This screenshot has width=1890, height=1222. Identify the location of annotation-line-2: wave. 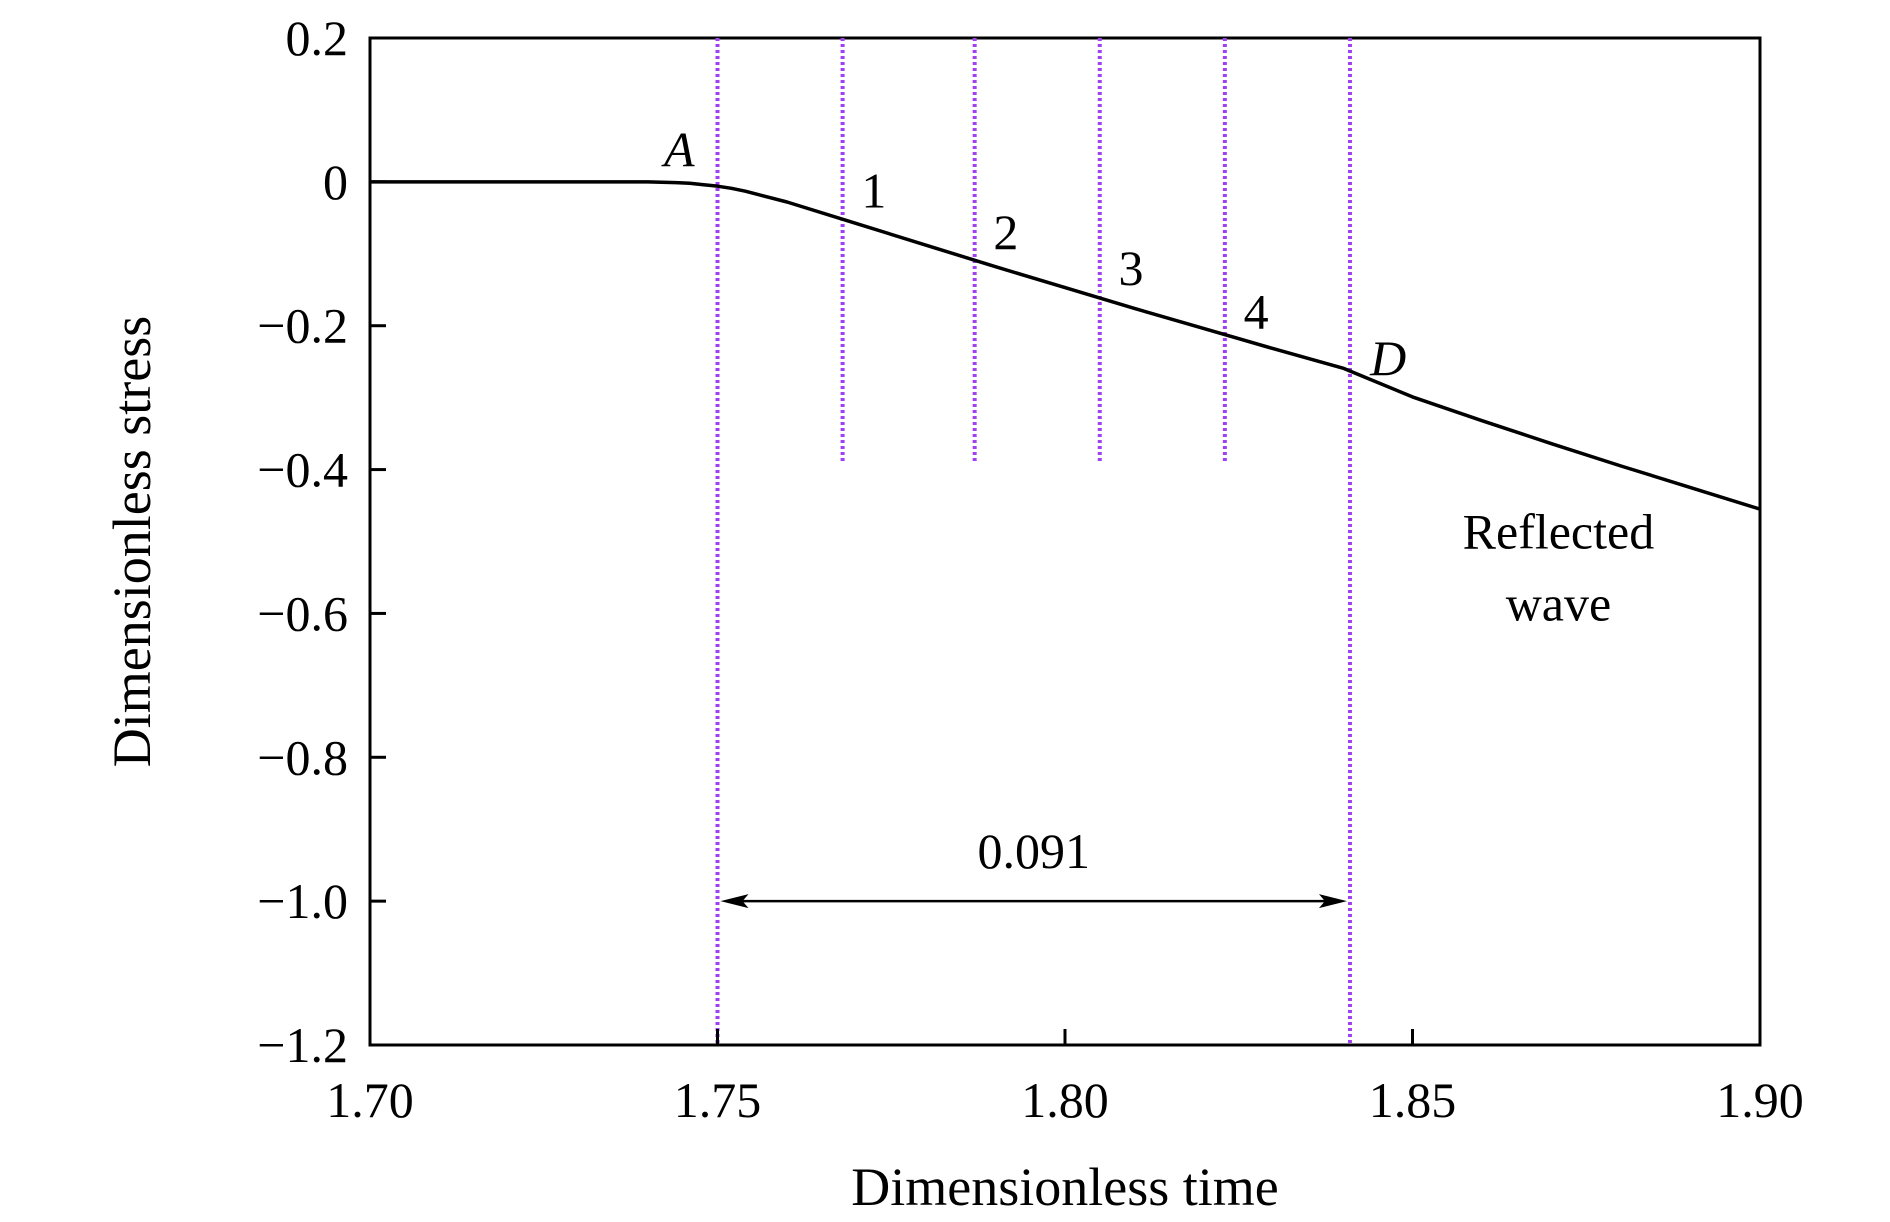
(1559, 604).